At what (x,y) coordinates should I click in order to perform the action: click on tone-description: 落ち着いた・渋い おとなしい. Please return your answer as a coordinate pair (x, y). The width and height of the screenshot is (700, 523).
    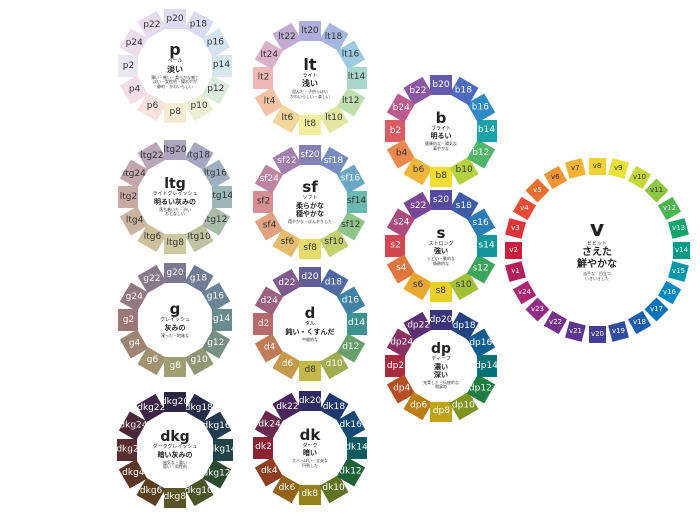
    Looking at the image, I should click on (175, 212).